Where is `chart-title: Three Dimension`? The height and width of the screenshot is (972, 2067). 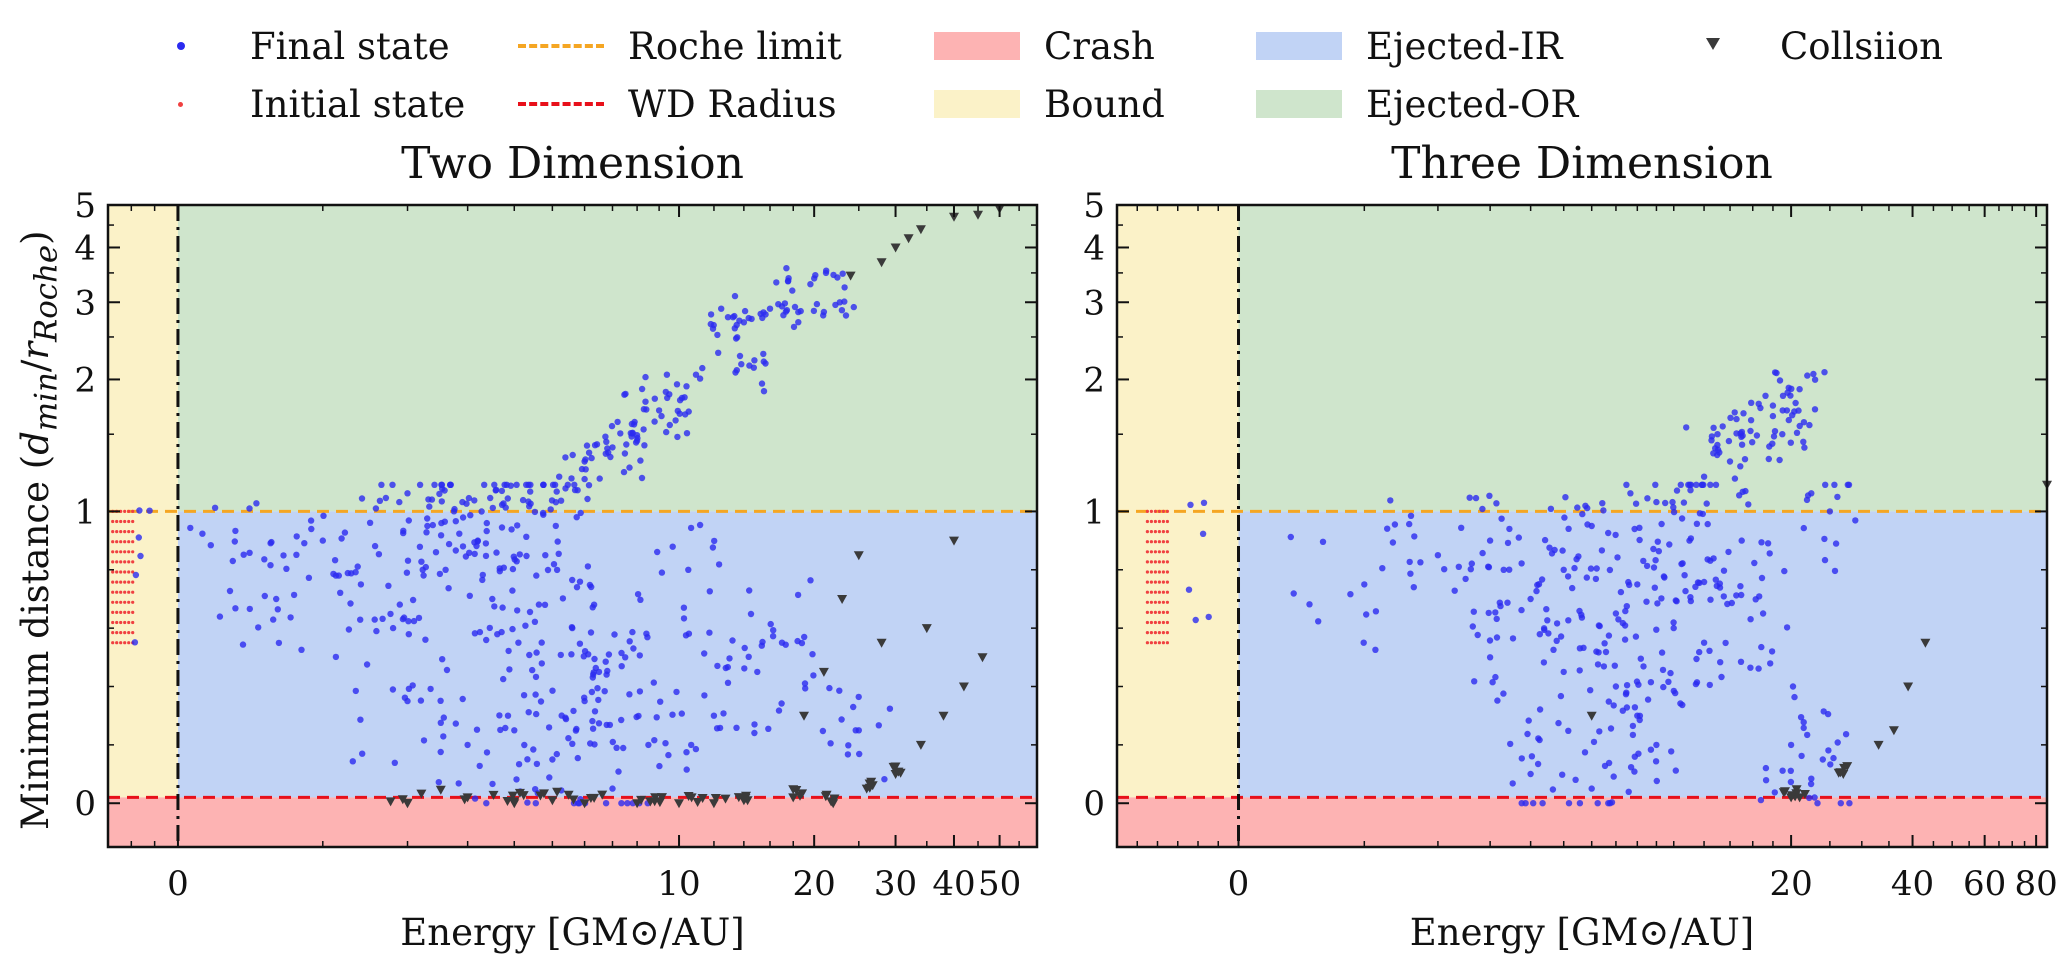
chart-title: Three Dimension is located at coordinates (1582, 163).